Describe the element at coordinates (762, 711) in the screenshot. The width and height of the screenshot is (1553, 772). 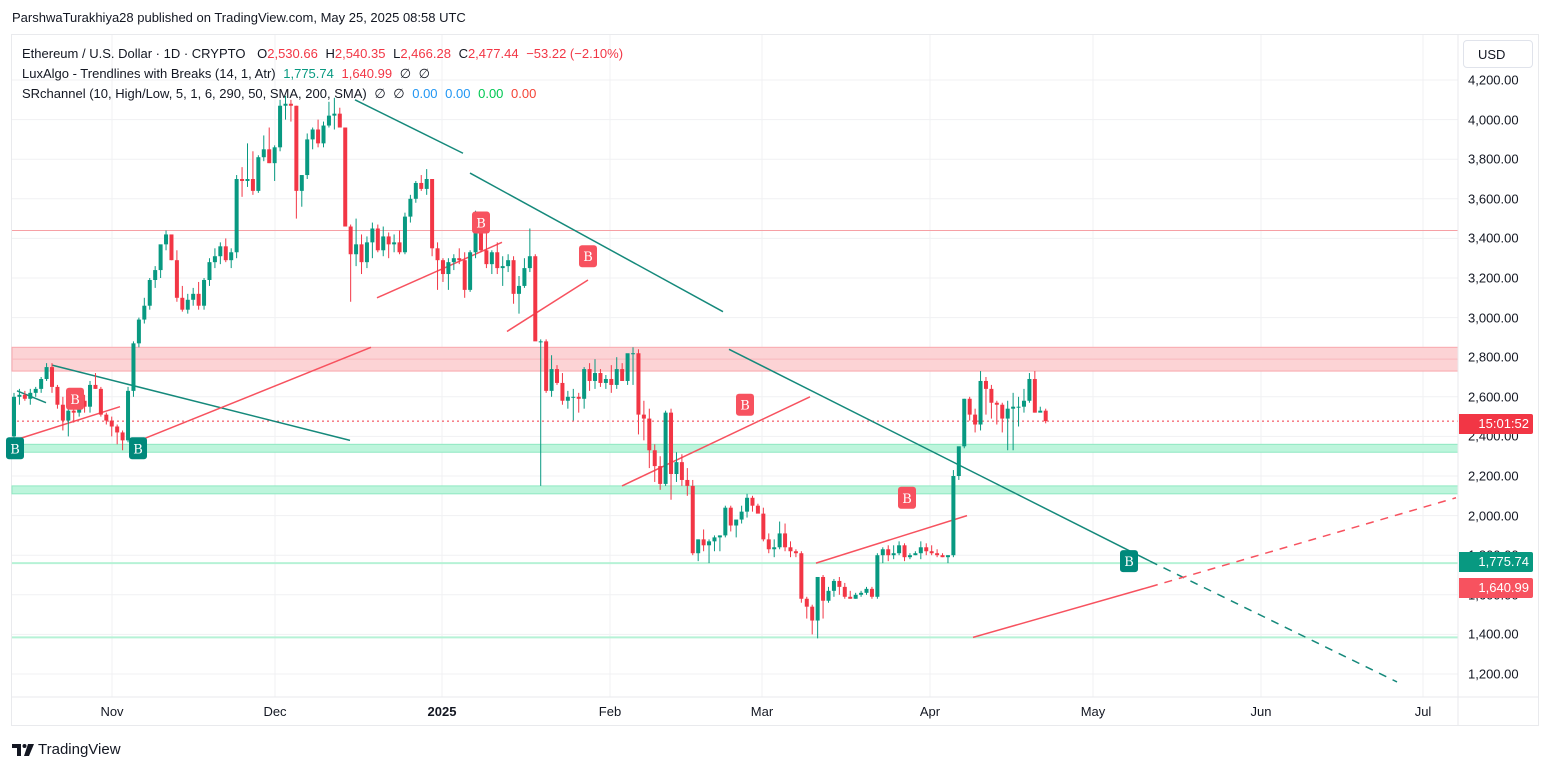
I see `time-axis-label: Mar` at that location.